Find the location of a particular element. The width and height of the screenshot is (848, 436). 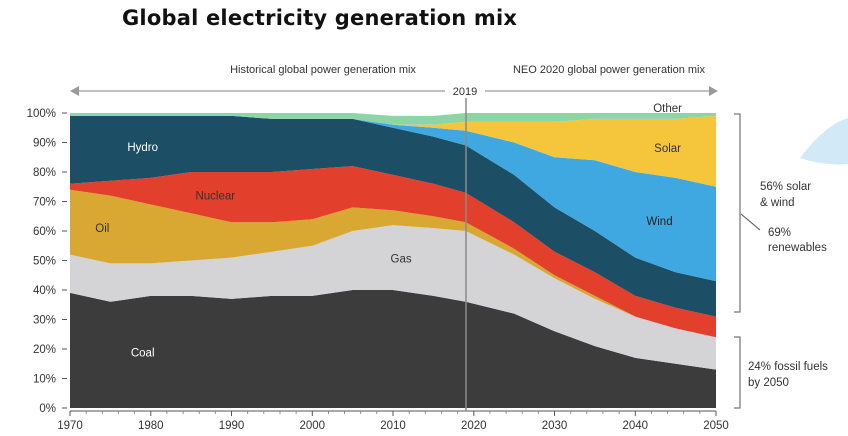

area-label-wind: Wind is located at coordinates (659, 222).